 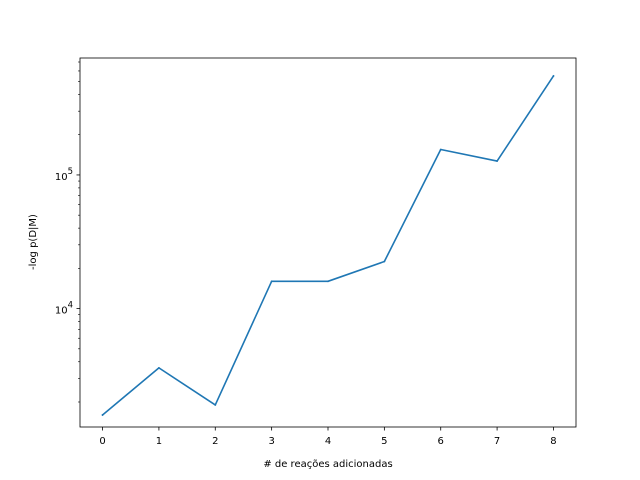 I want to click on x-tick-label: 0, so click(x=102, y=441).